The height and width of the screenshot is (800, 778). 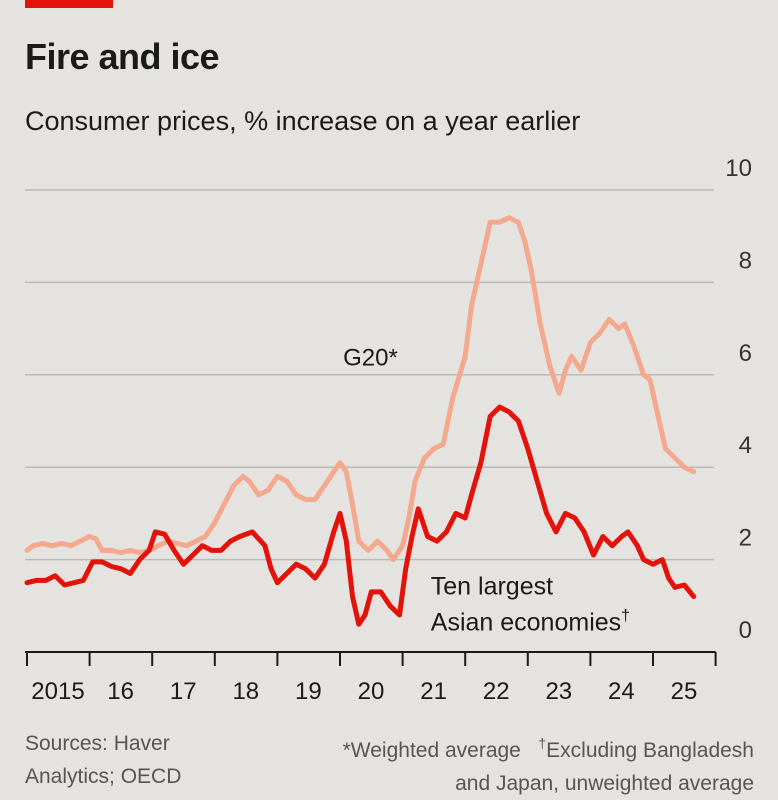 I want to click on y-tick-label-0: 0, so click(x=745, y=630).